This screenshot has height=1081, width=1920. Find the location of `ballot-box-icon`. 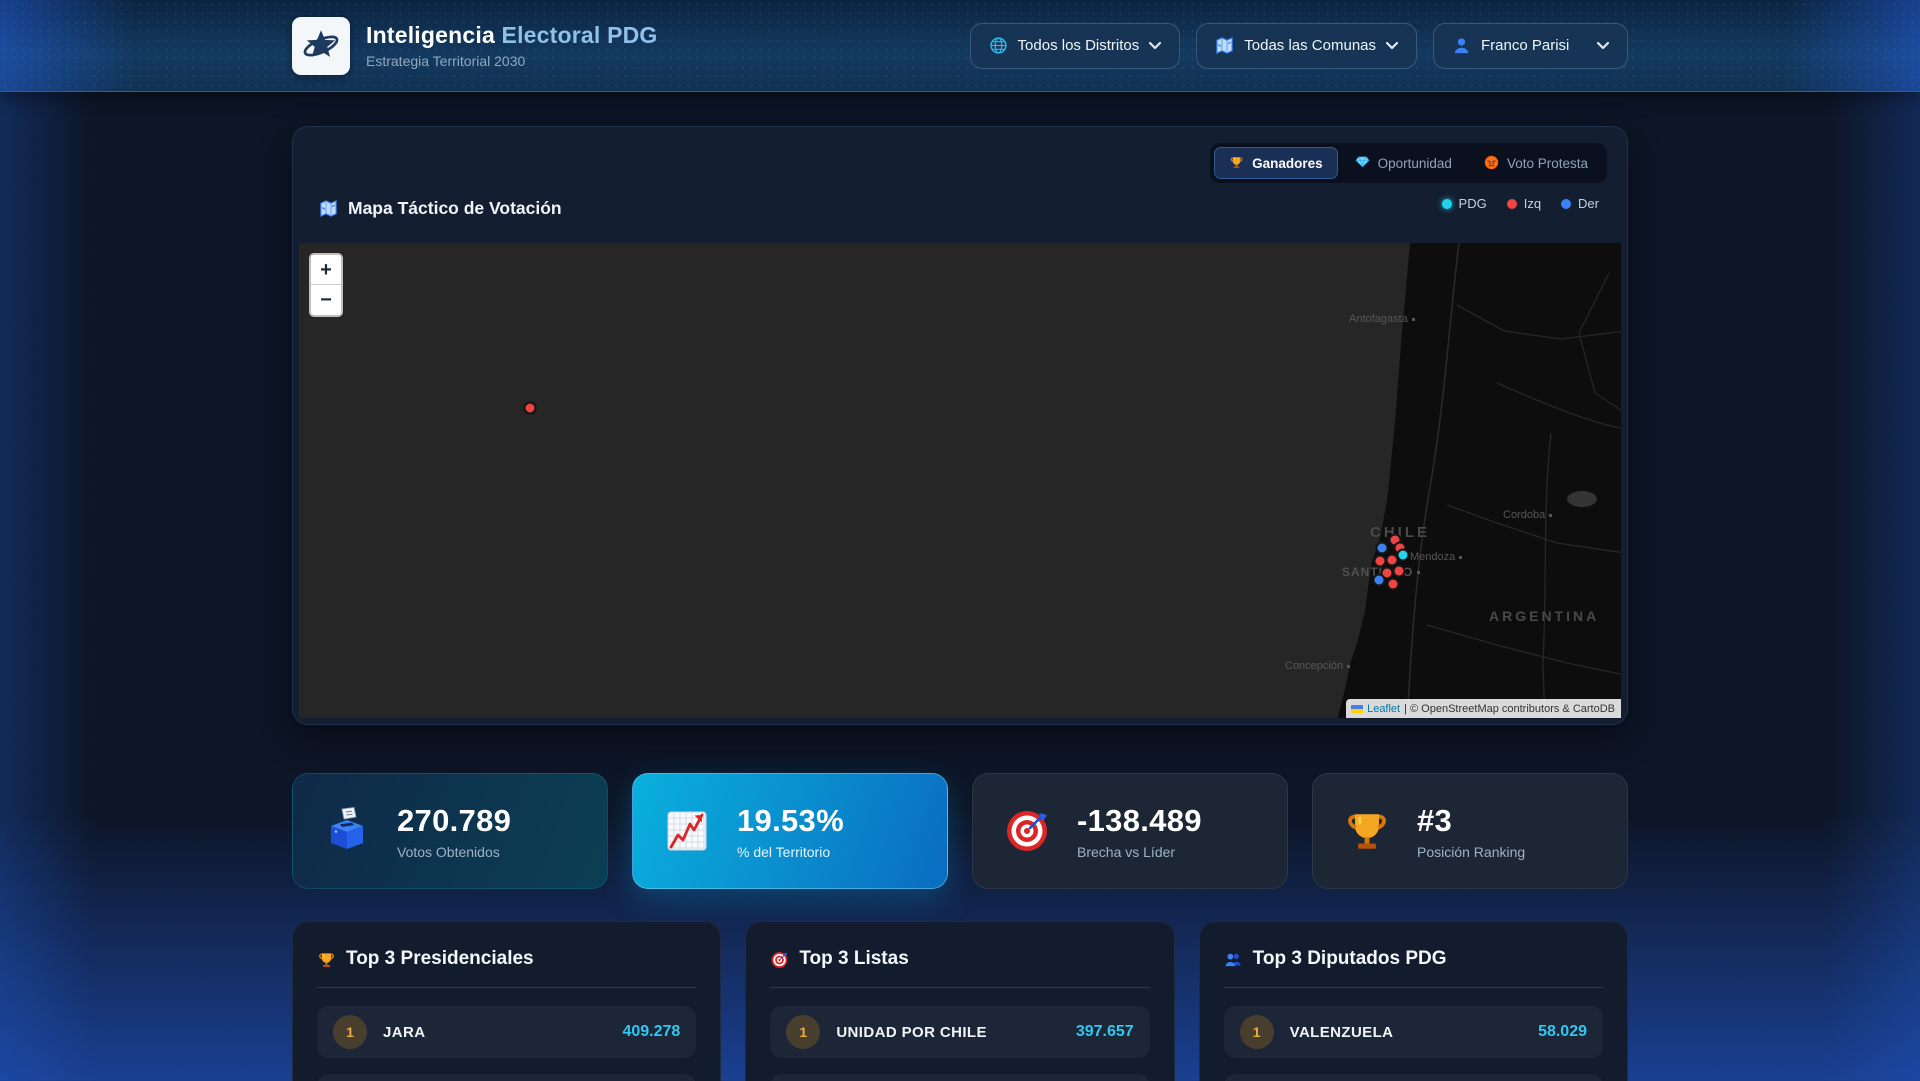

ballot-box-icon is located at coordinates (347, 831).